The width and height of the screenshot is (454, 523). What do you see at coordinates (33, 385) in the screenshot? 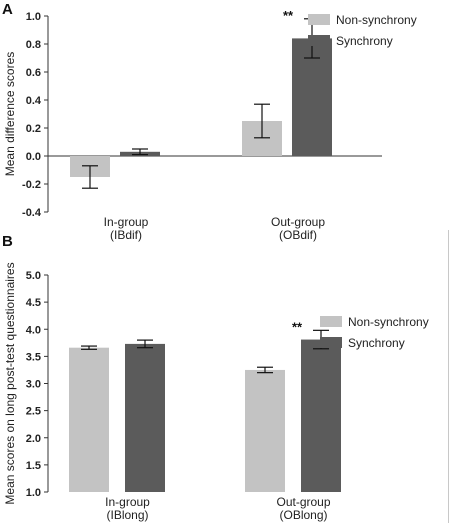
I see `y-tick-label: 3.0` at bounding box center [33, 385].